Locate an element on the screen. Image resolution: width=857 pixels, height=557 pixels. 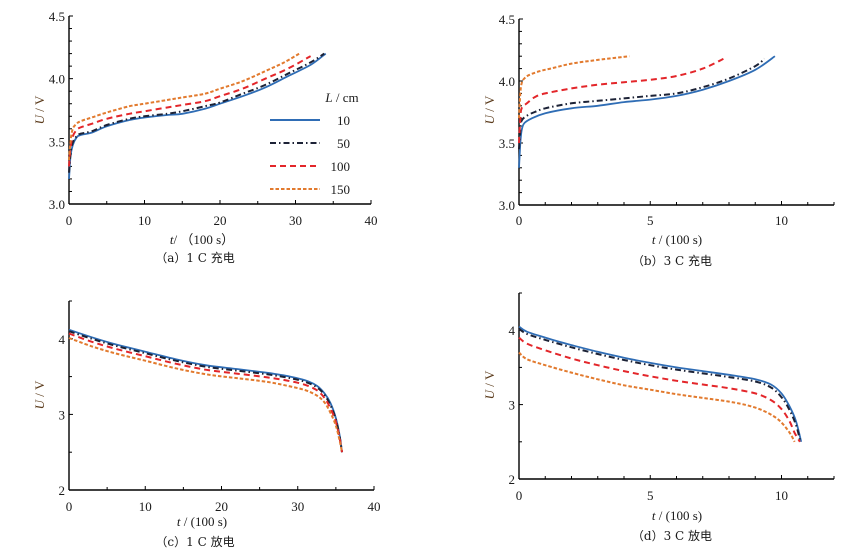
panel-caption: （a）1 C 充电 is located at coordinates (195, 257).